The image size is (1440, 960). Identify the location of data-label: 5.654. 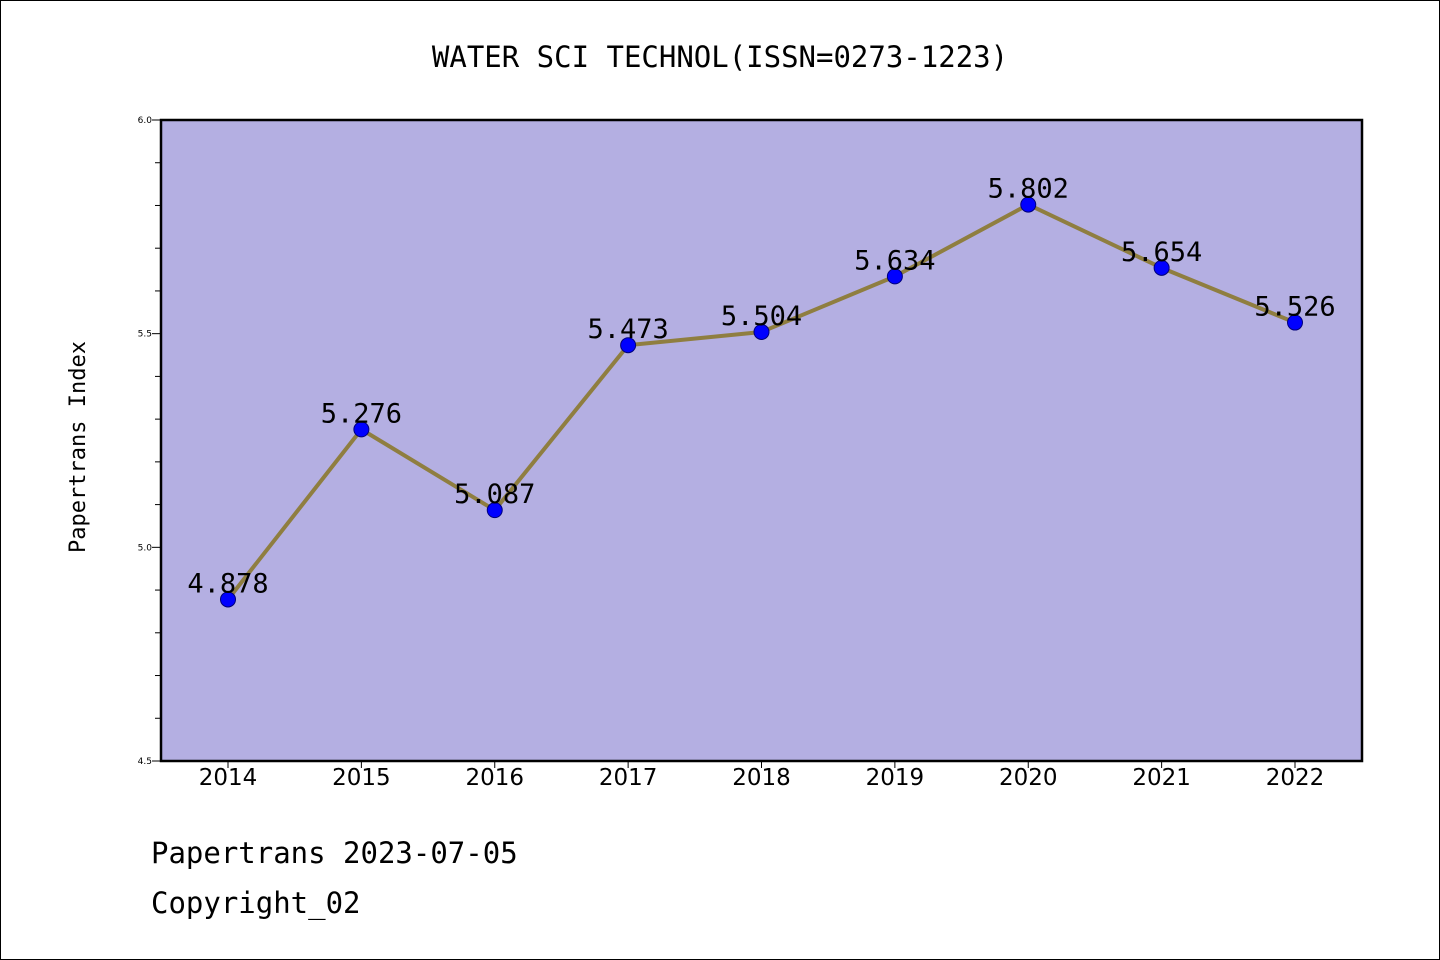
(1161, 252).